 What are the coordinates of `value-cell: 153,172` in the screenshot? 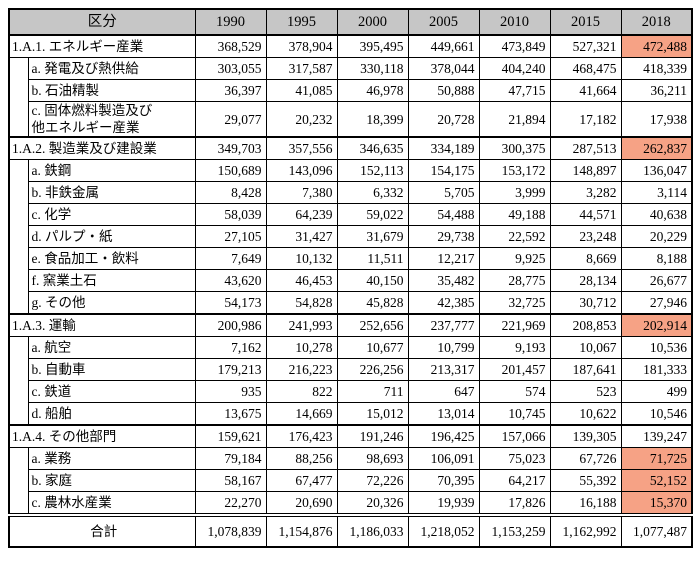 It's located at (514, 170).